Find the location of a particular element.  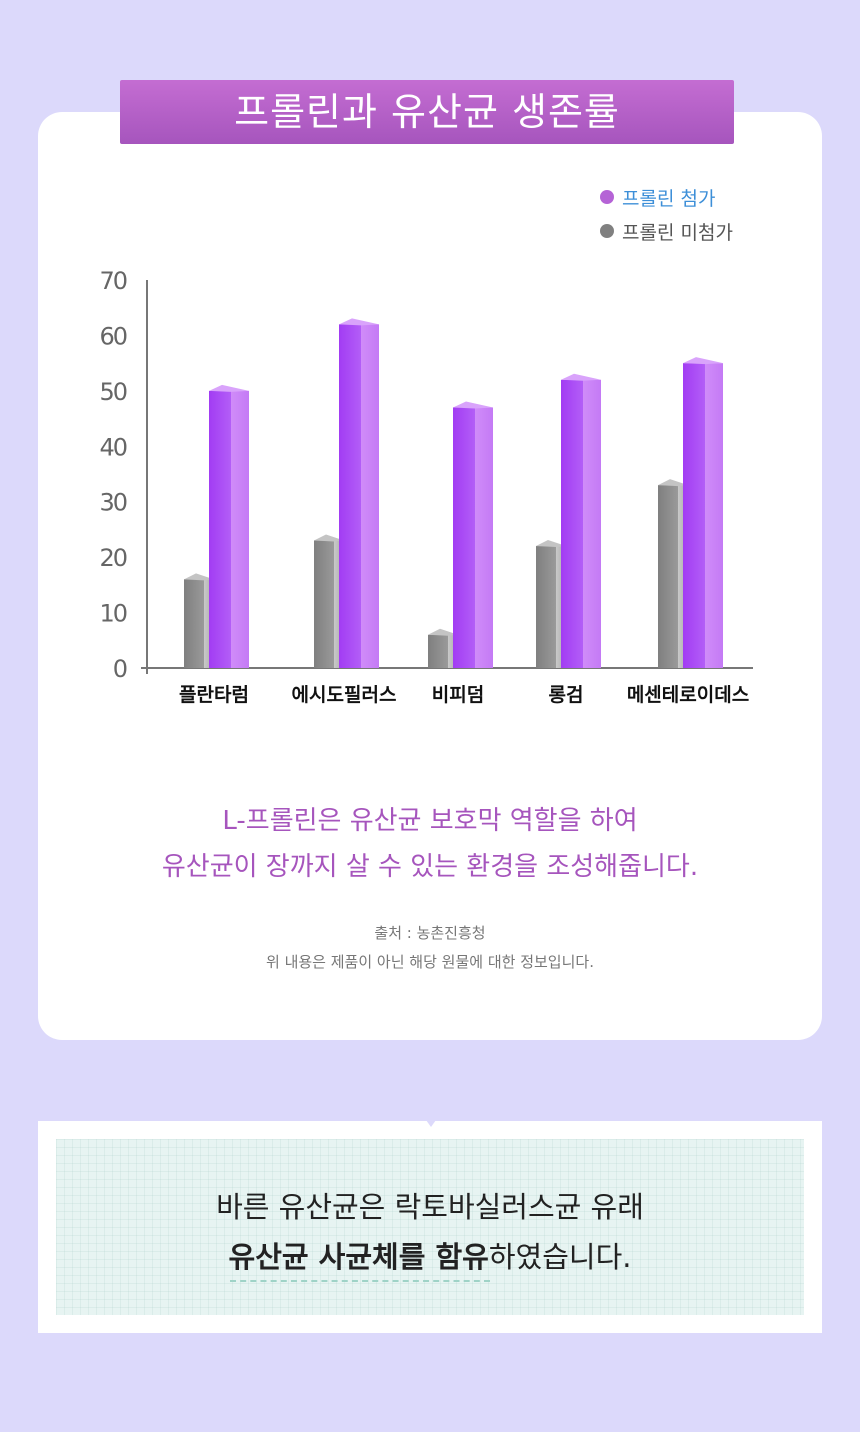

speech-notch is located at coordinates (431, 1120).